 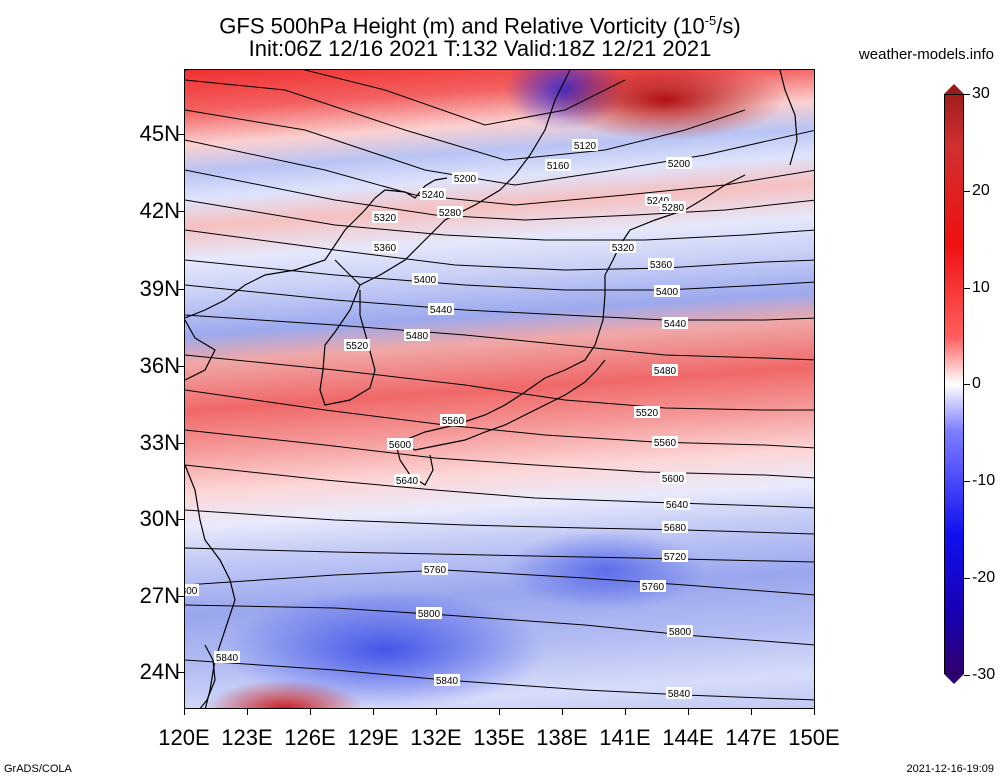 I want to click on lat-label-30N: 30N, so click(x=159, y=518).